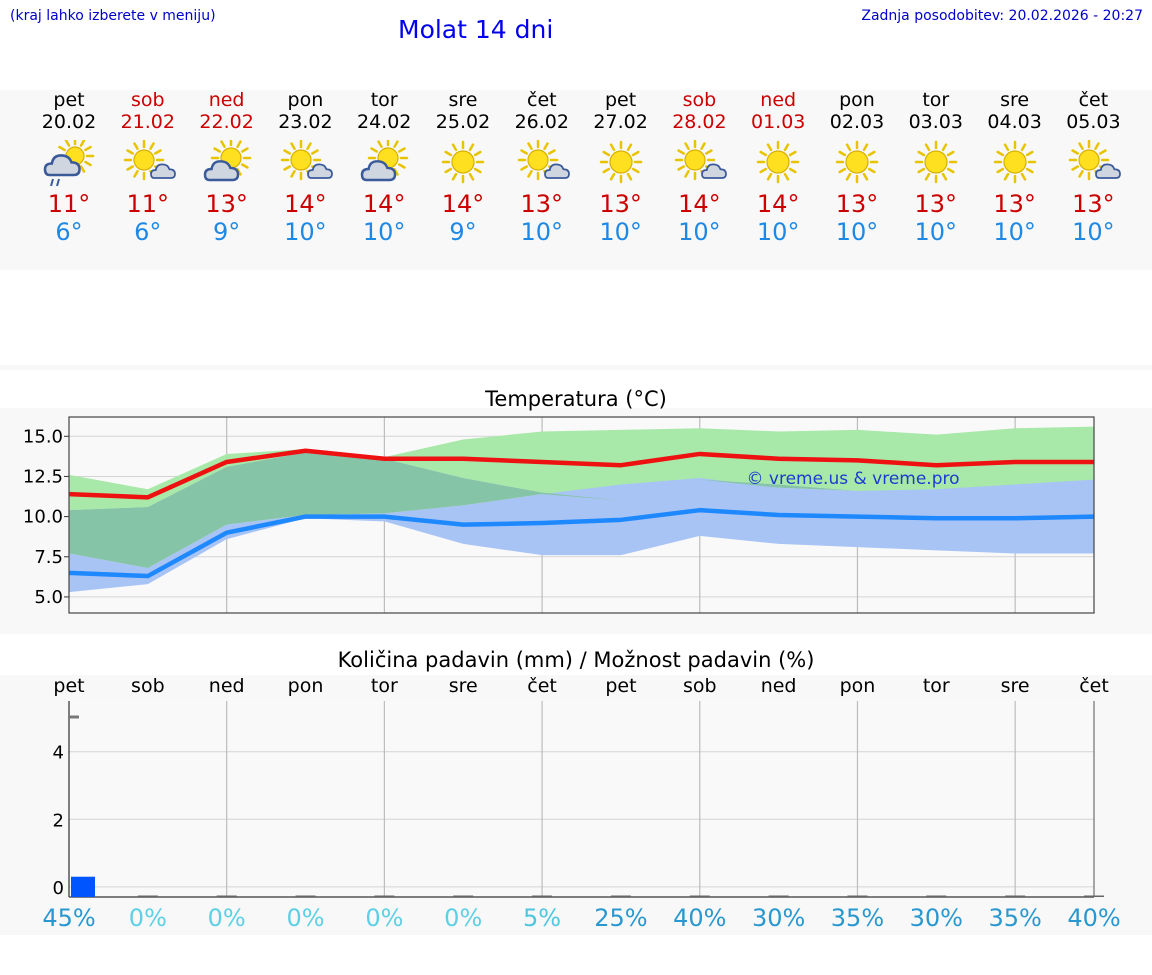 The width and height of the screenshot is (1152, 975). What do you see at coordinates (147, 122) in the screenshot?
I see `day-date: 21.02` at bounding box center [147, 122].